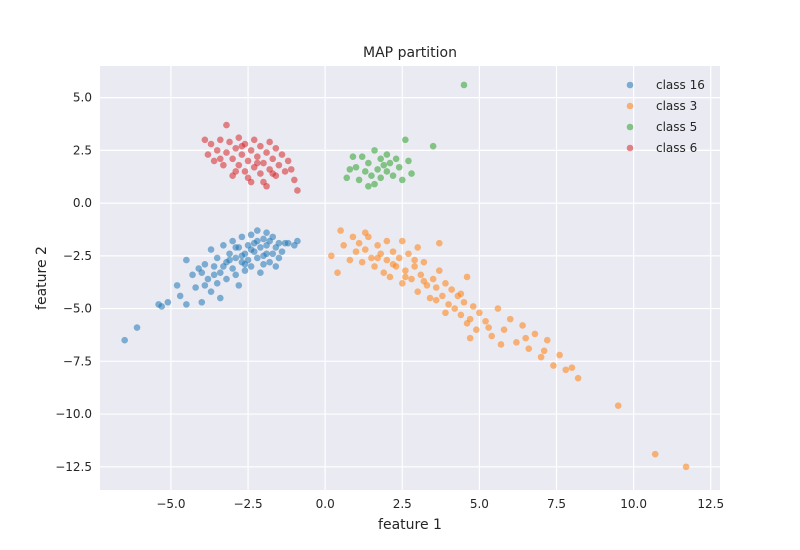 The height and width of the screenshot is (550, 800). Describe the element at coordinates (676, 148) in the screenshot. I see `legend-label: class 6` at that location.